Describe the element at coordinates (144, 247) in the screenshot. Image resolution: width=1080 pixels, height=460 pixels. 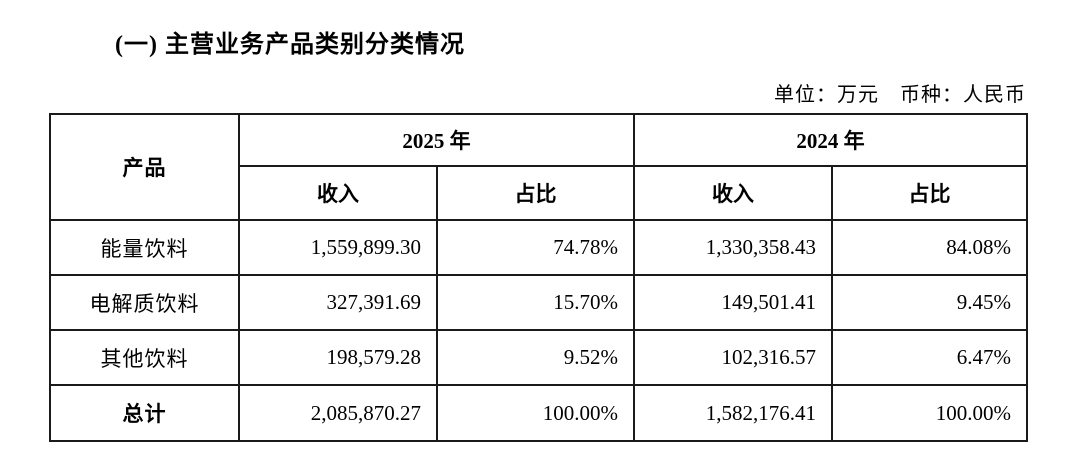
I see `cell-product: 能量饮料` at that location.